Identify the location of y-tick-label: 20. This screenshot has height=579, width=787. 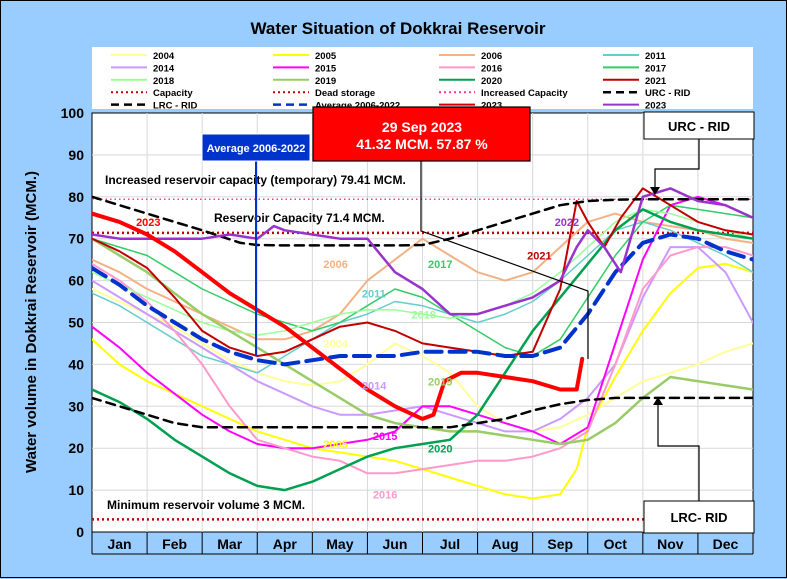
(76, 448).